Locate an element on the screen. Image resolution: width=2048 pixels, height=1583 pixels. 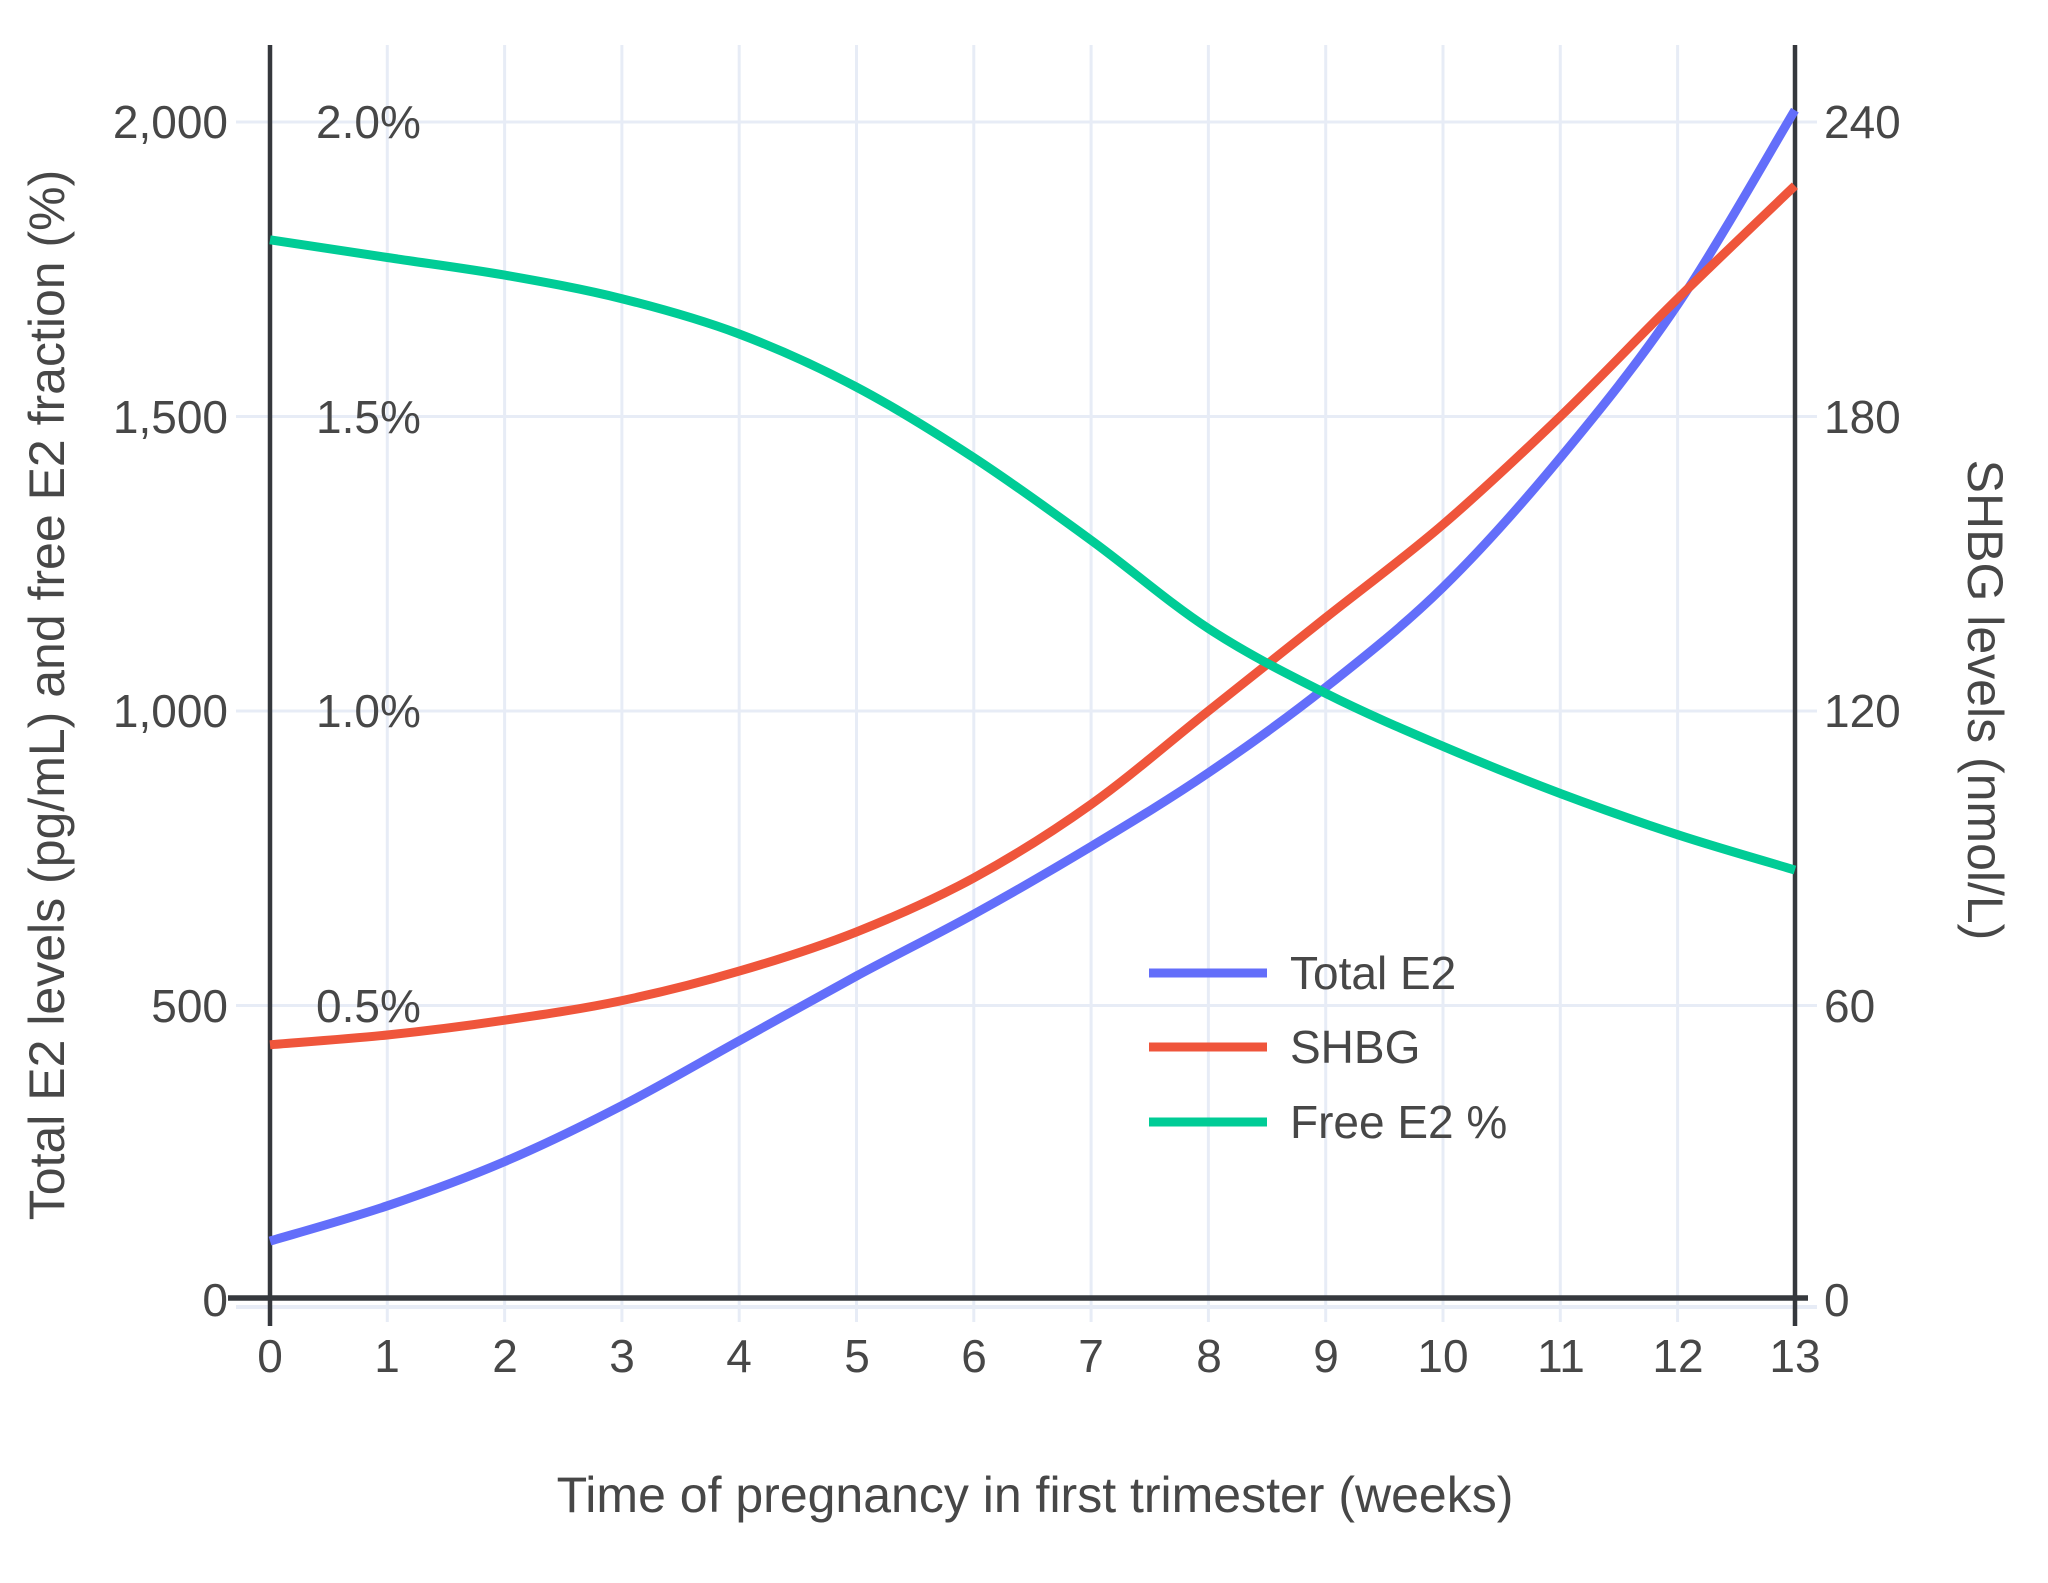
right-y-axis-title: SHBG levels (nmol/L) is located at coordinates (1985, 700).